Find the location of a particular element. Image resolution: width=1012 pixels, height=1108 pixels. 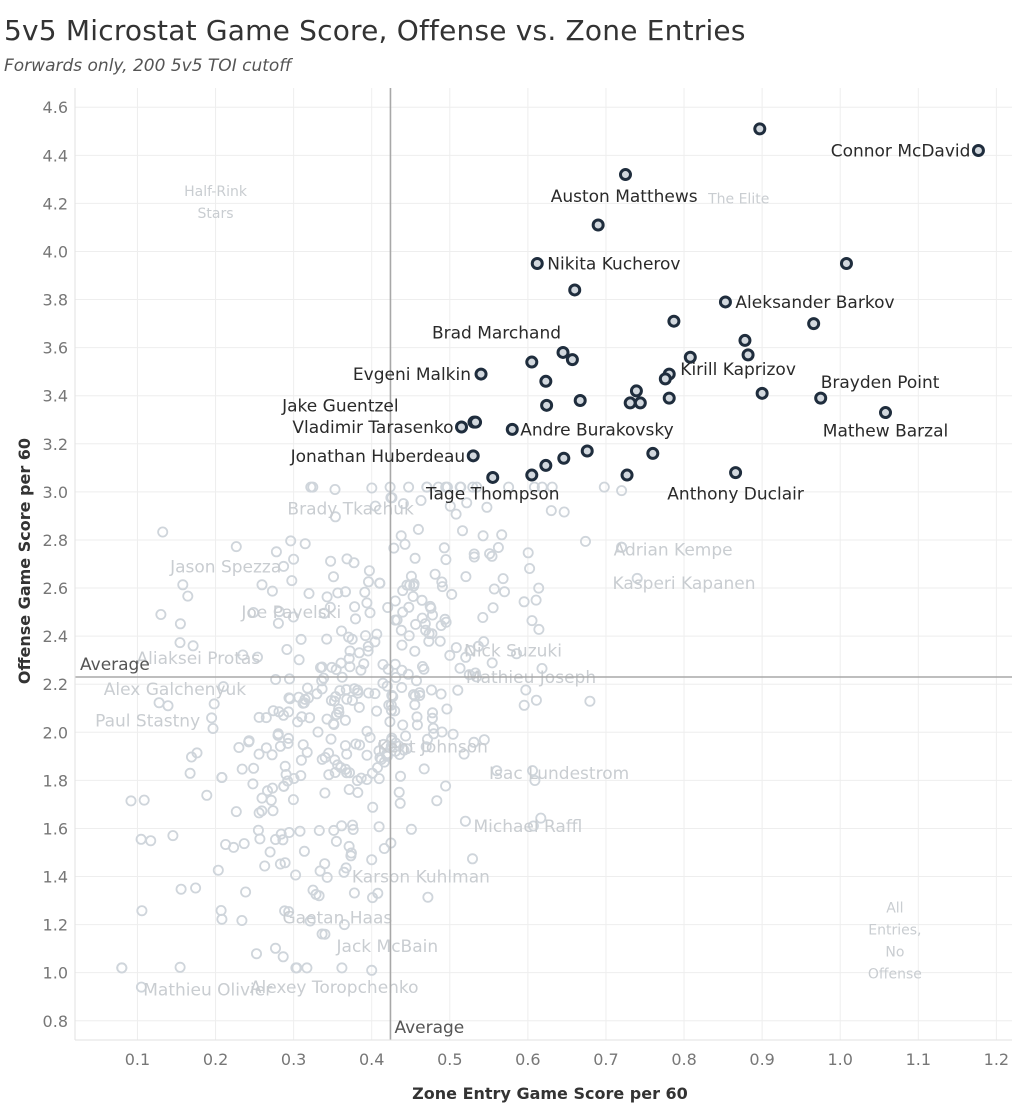

y-tick-label: 1.4 is located at coordinates (55, 877).